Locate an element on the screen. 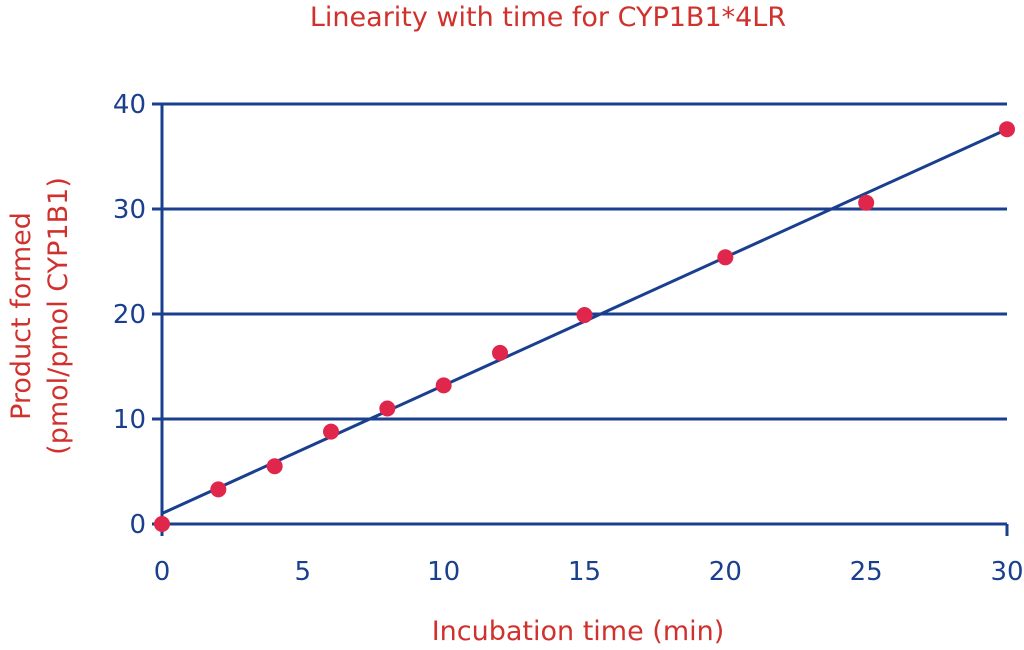 The image size is (1024, 650). x-tick-label-0: 0 is located at coordinates (162, 572).